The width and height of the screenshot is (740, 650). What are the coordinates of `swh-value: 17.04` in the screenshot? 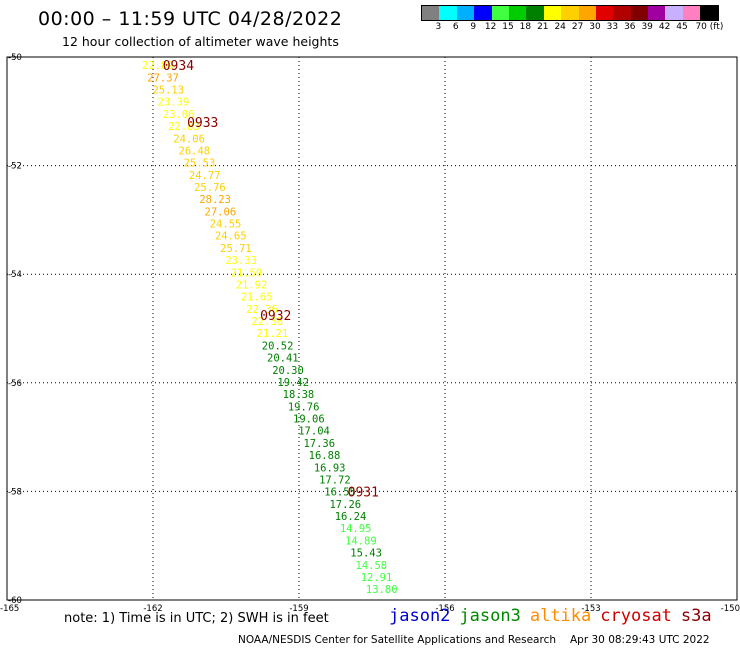 It's located at (314, 432).